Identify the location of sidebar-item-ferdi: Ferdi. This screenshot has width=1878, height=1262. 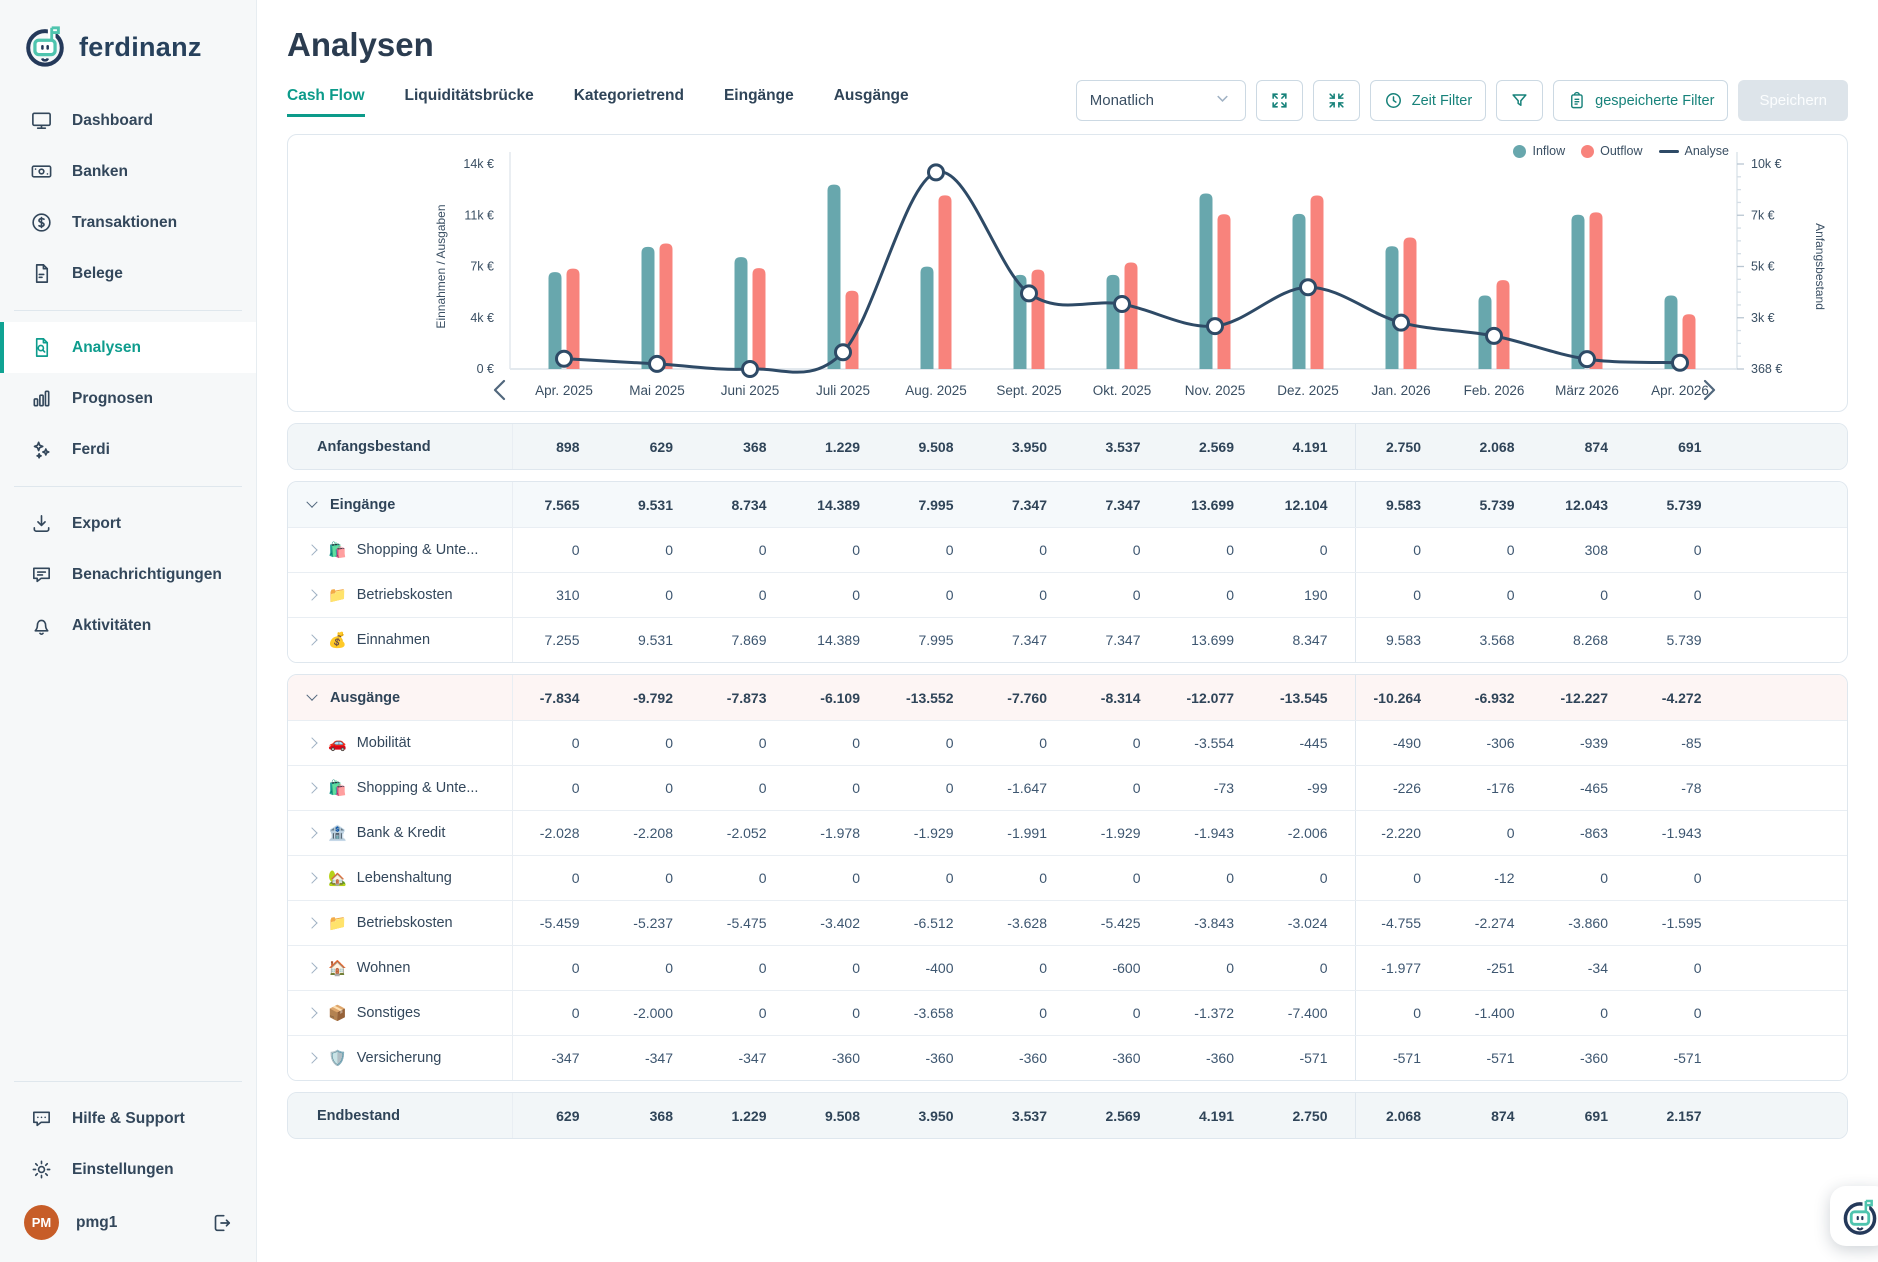
(128, 449).